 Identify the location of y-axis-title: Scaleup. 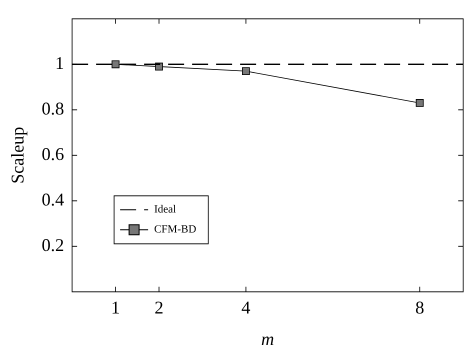
(18, 155).